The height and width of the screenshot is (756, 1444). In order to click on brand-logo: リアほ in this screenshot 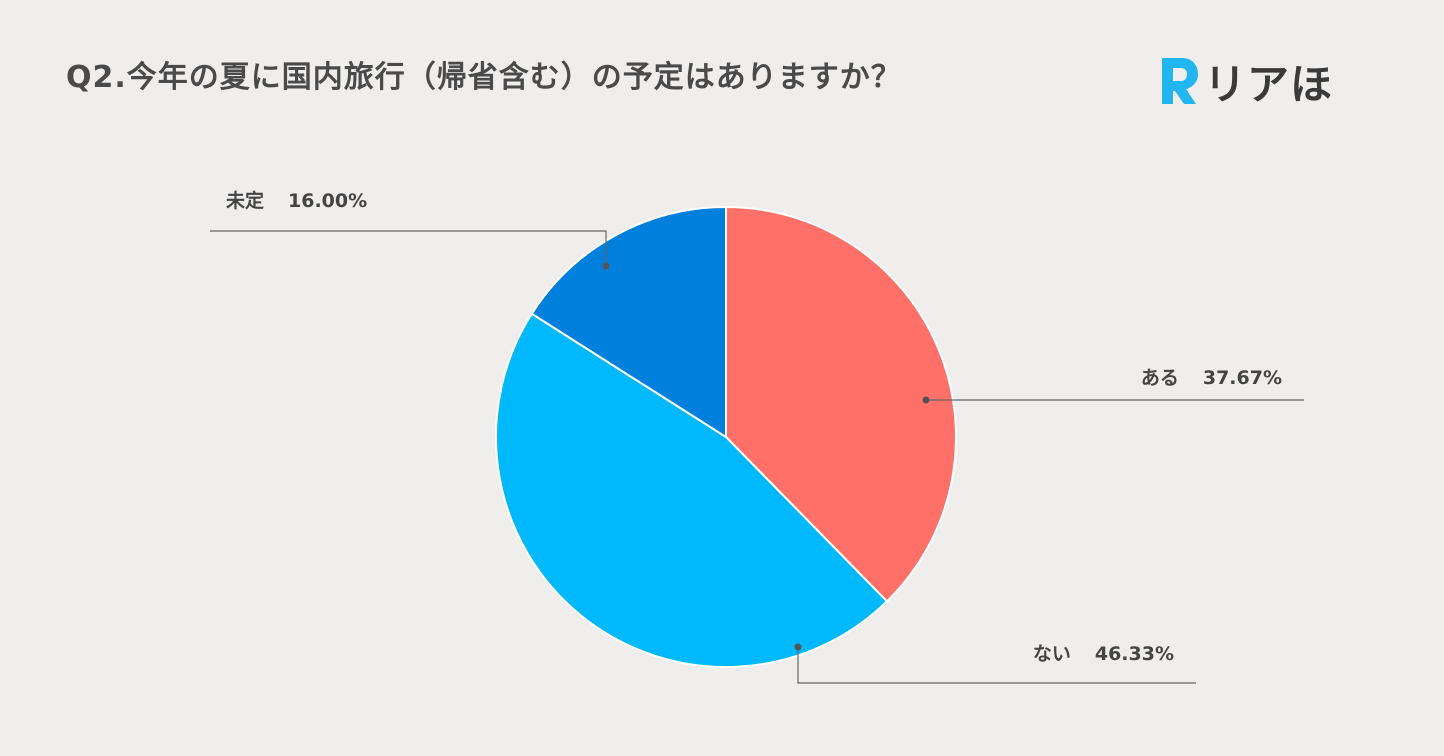, I will do `click(1244, 81)`.